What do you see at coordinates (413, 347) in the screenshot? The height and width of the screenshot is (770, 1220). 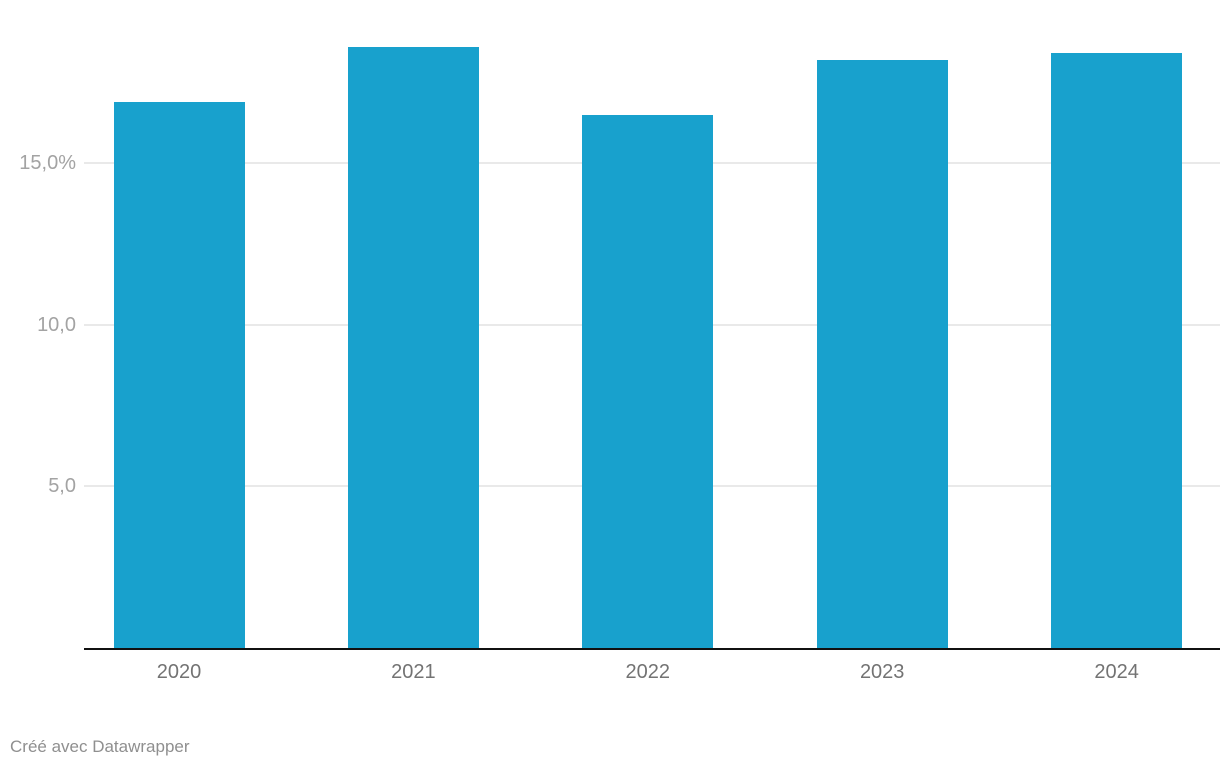 I see `bar-2021` at bounding box center [413, 347].